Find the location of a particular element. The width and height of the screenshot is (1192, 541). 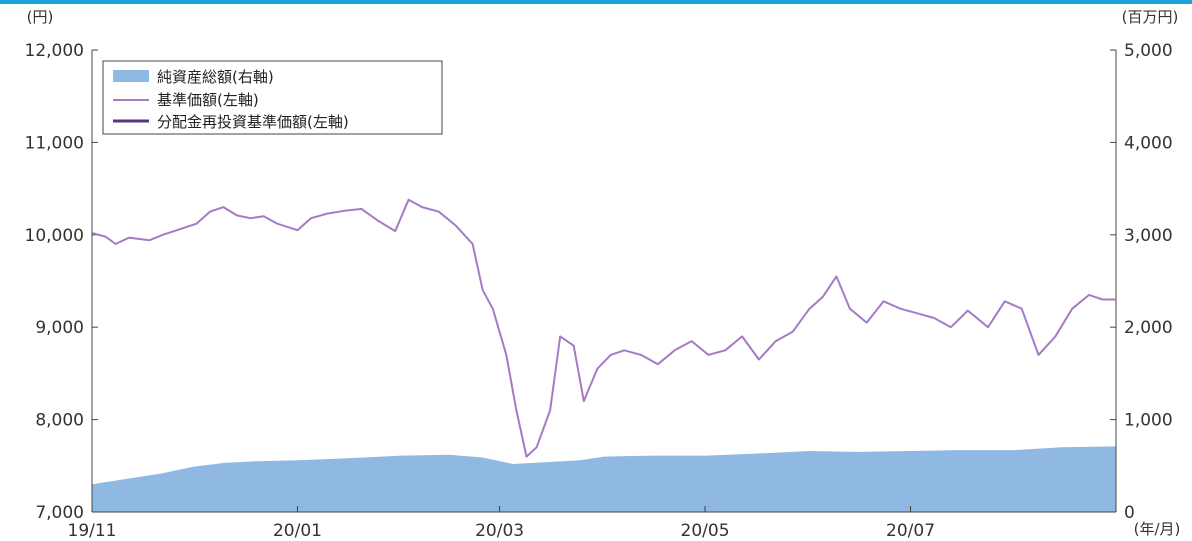

right-tick-label: 0 is located at coordinates (1129, 513).